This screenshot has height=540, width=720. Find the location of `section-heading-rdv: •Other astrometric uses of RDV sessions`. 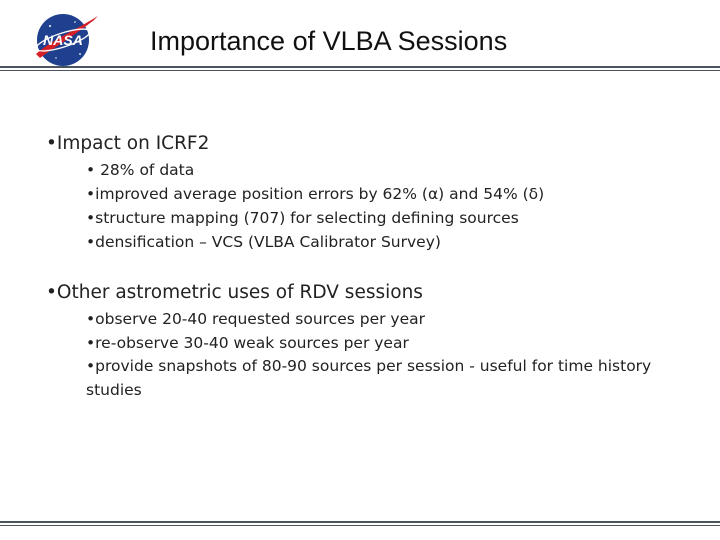

section-heading-rdv: •Other astrometric uses of RDV sessions is located at coordinates (234, 292).